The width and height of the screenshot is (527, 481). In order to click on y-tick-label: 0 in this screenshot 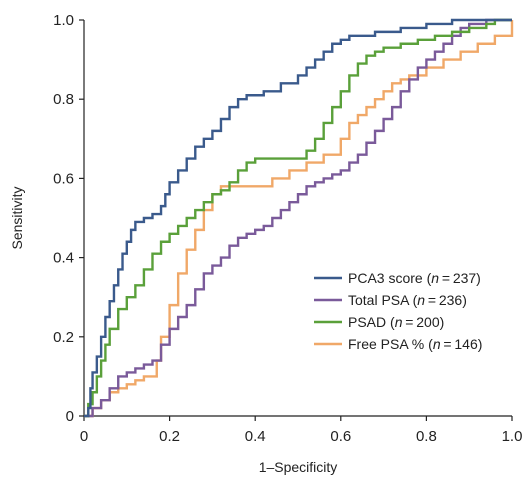, I will do `click(70, 416)`.